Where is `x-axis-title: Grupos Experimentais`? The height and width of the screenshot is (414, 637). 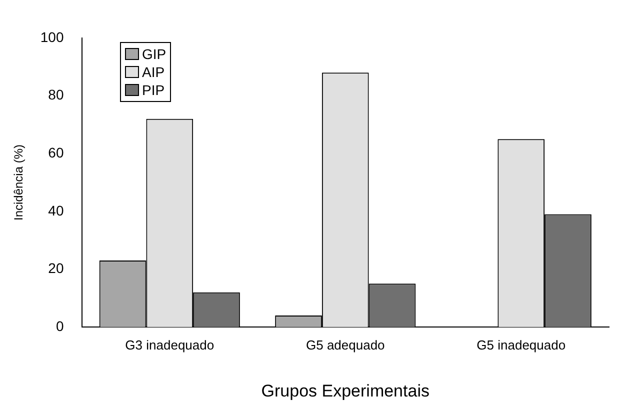 x-axis-title: Grupos Experimentais is located at coordinates (345, 390).